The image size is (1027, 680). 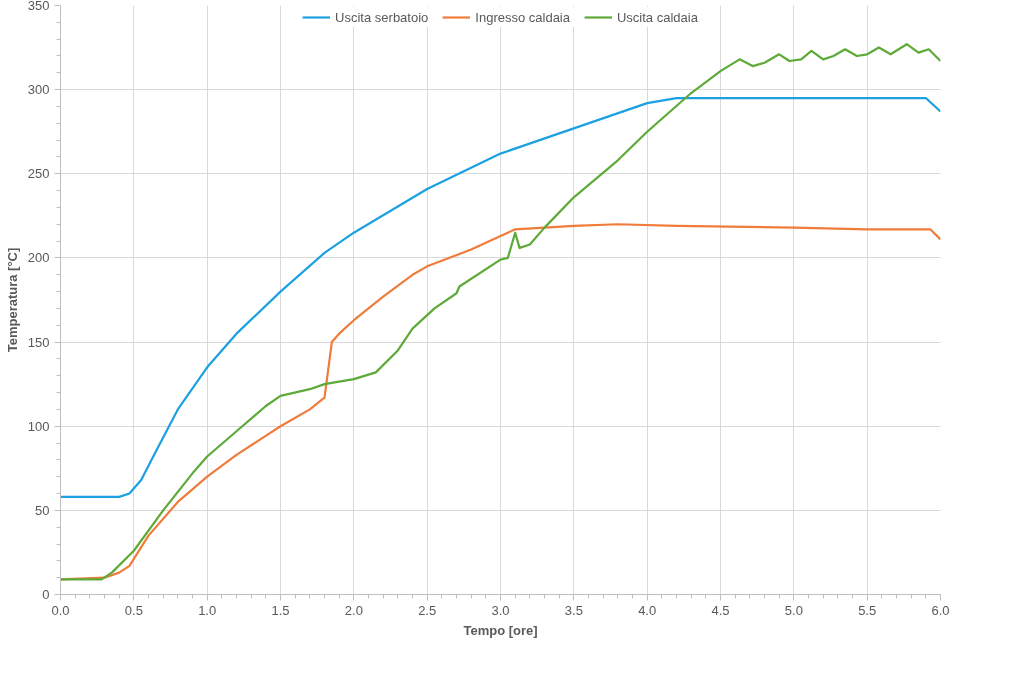 I want to click on legend-label: Ingresso caldaia, so click(x=522, y=17).